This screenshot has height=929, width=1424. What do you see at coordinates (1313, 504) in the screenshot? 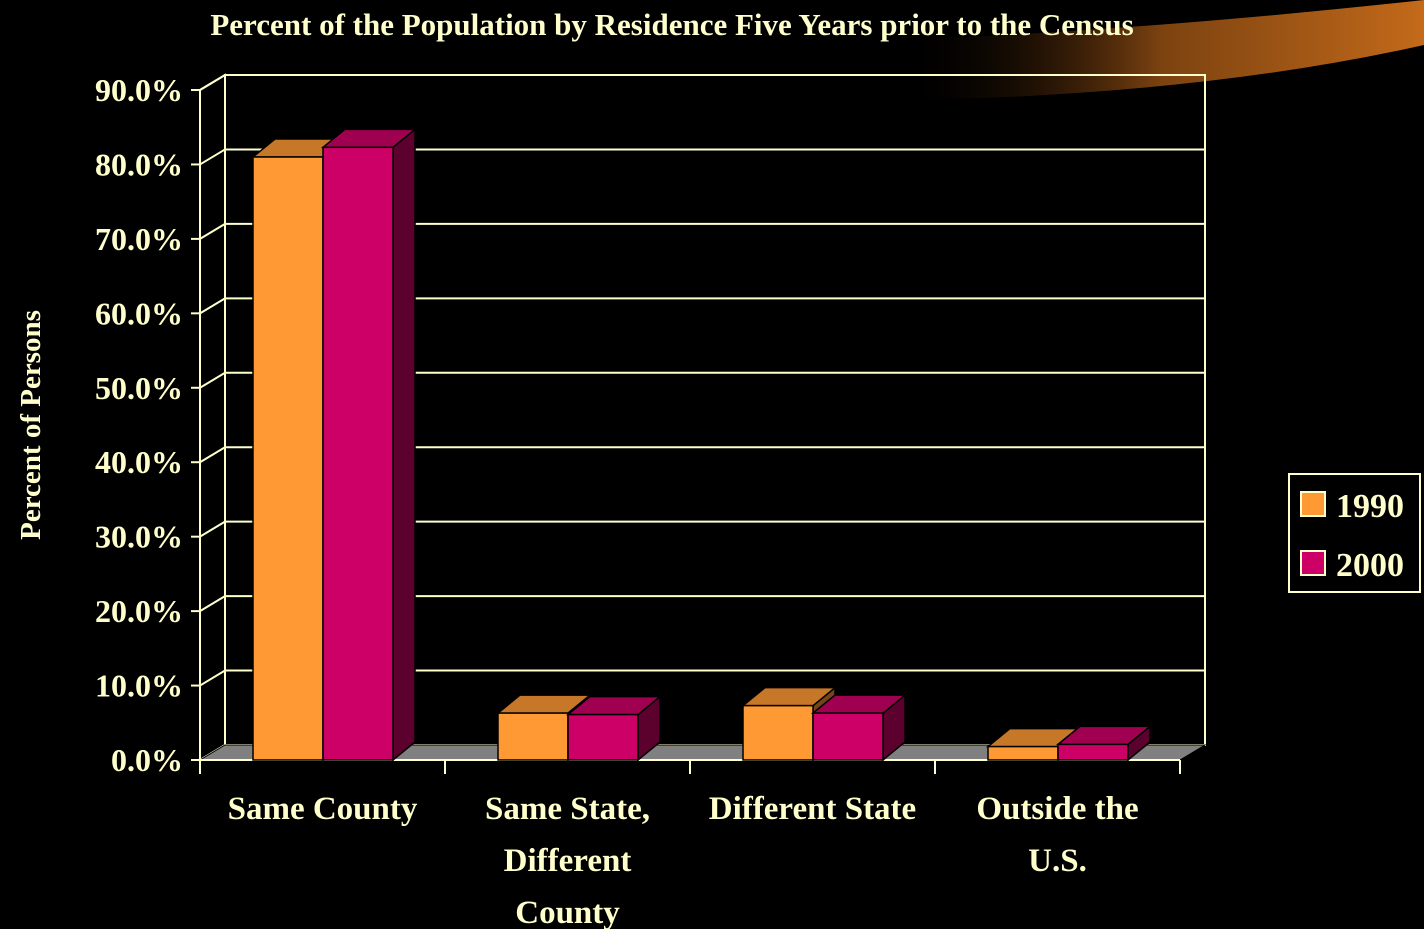
I see `legend-swatch-1990` at bounding box center [1313, 504].